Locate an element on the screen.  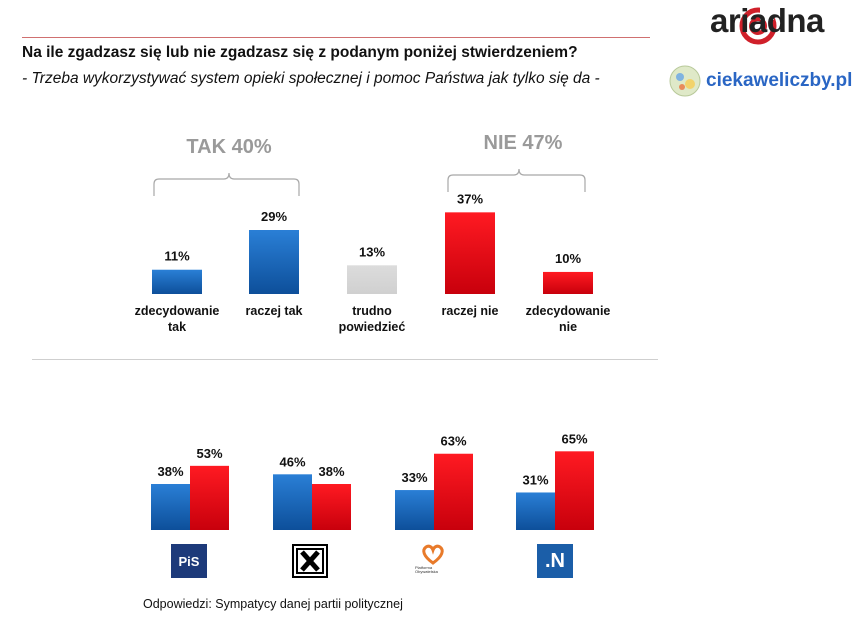
brand-name: ariadna is located at coordinates (767, 20).